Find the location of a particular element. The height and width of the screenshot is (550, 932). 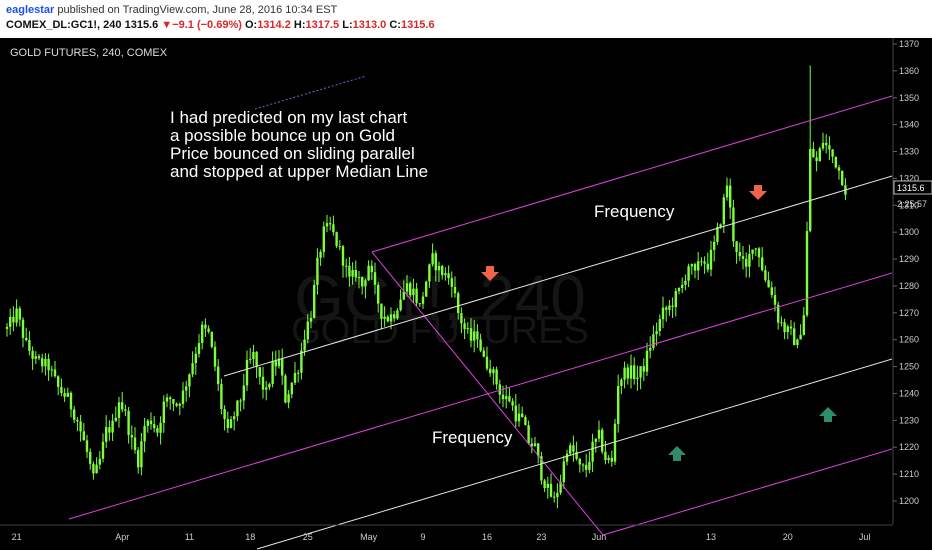

high-label: H: is located at coordinates (298, 25).